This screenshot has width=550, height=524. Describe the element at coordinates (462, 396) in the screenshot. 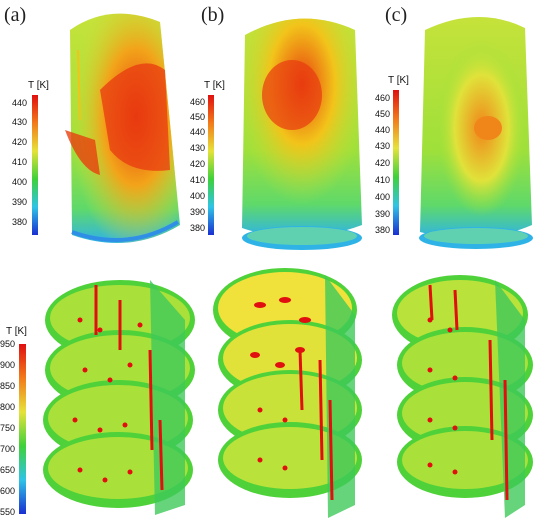

I see `disk-stack-c` at that location.